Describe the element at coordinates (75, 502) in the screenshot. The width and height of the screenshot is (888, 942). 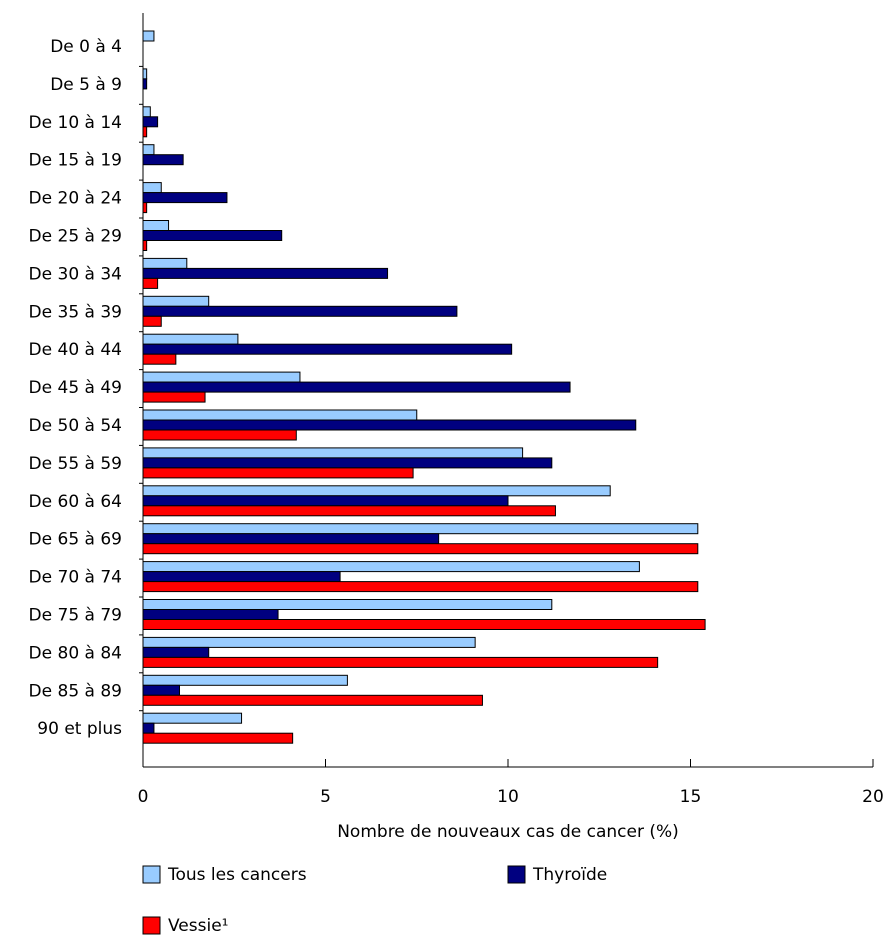
I see `category-label: De 60 à 64` at that location.